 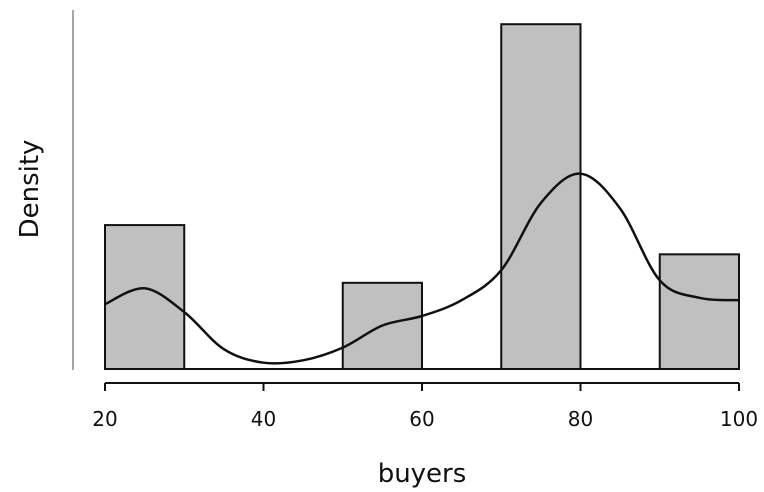 I want to click on x-axis-ticks: 20 40 60 80 100, so click(x=425, y=407).